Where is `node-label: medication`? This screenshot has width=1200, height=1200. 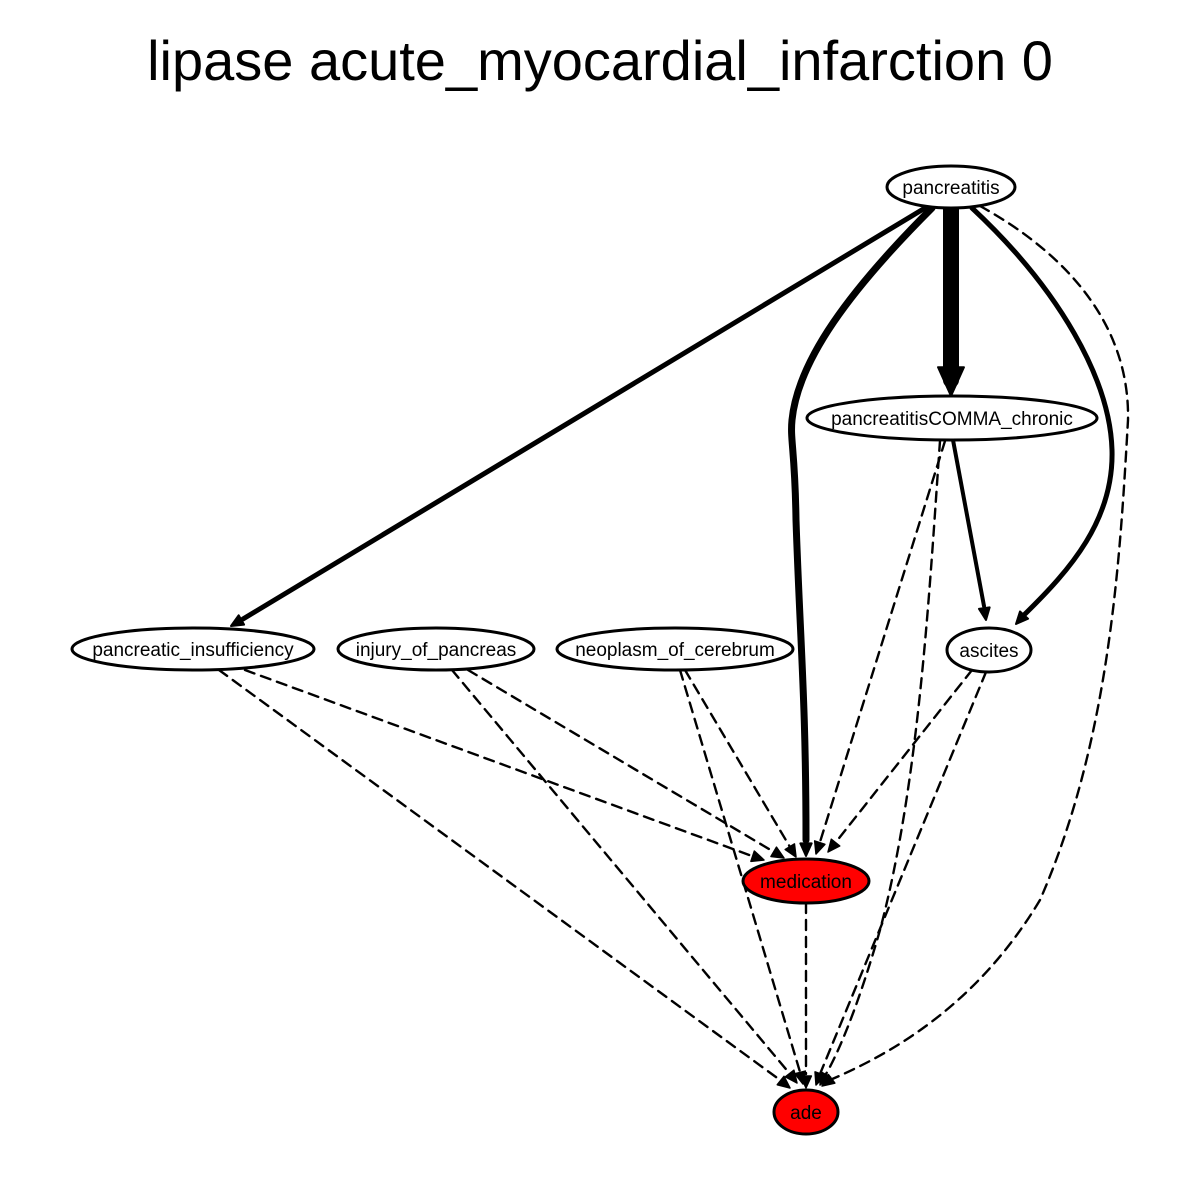
node-label: medication is located at coordinates (806, 882).